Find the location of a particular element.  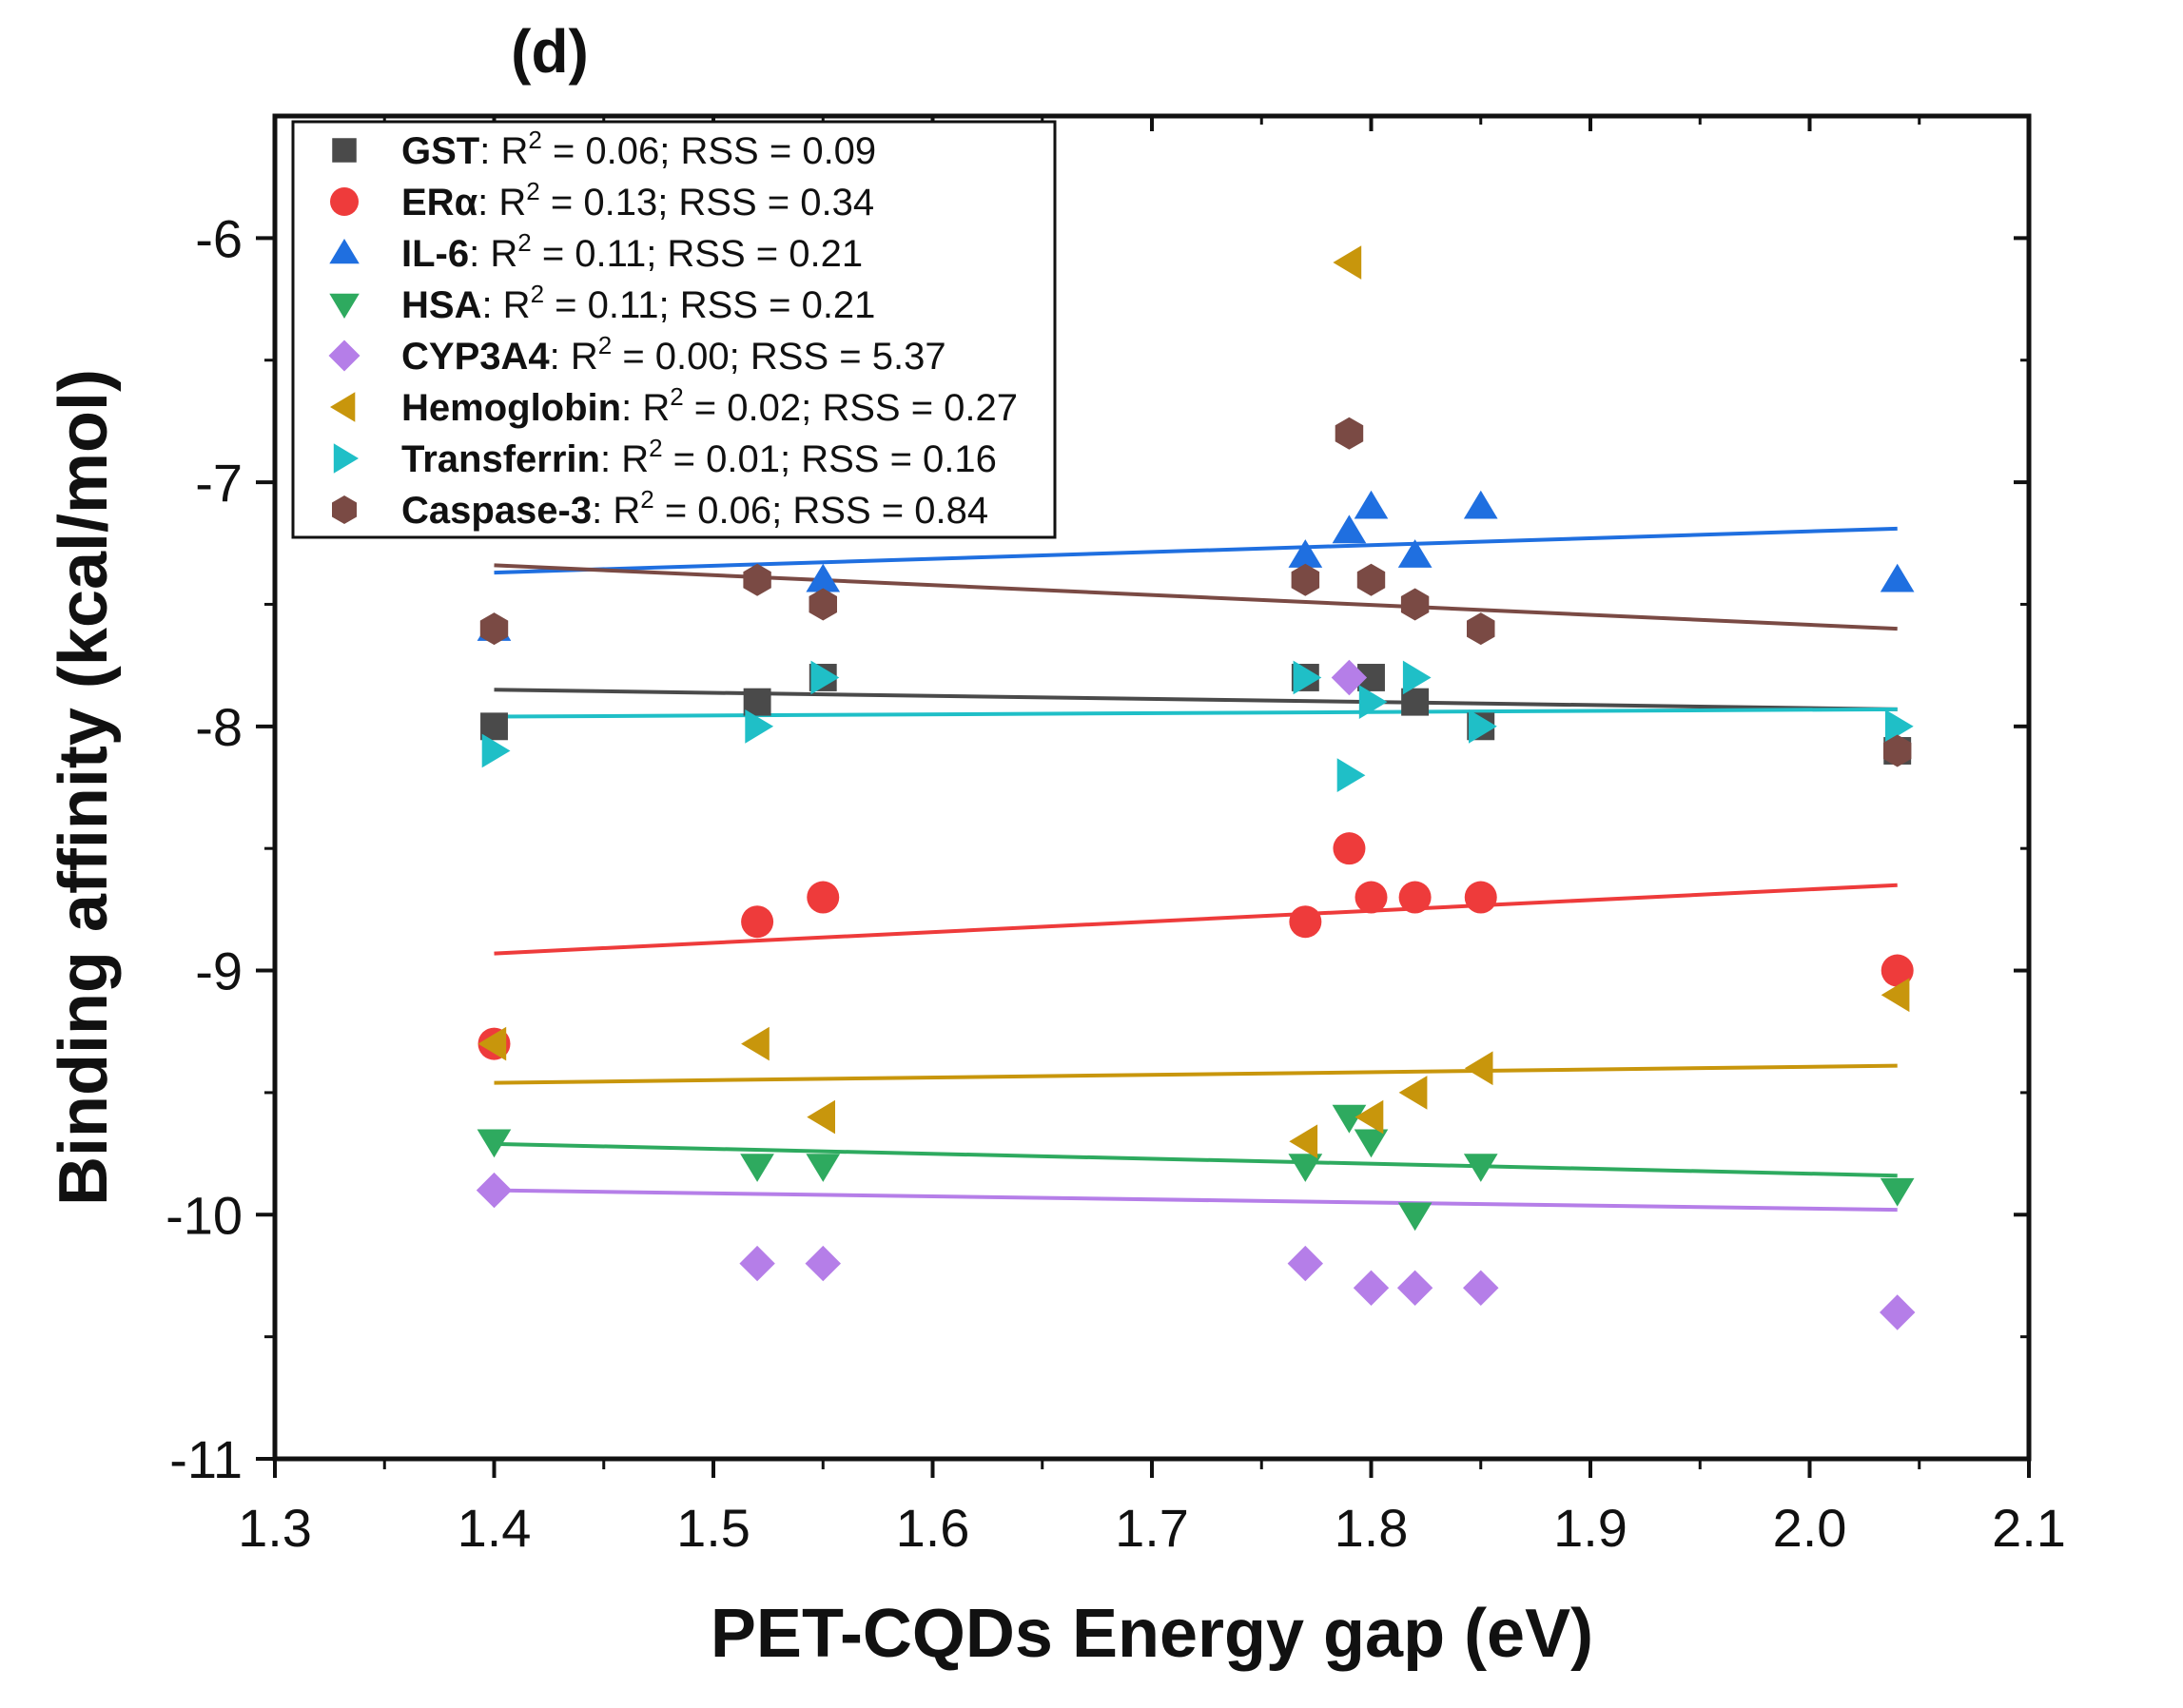

fit-line-erα is located at coordinates (1196, 919).